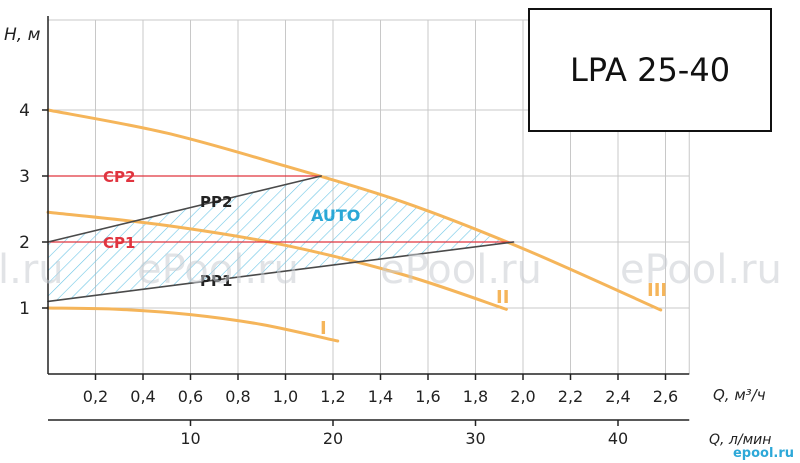 The image size is (800, 463). Describe the element at coordinates (618, 438) in the screenshot. I see `x2-tick-label: 40` at that location.